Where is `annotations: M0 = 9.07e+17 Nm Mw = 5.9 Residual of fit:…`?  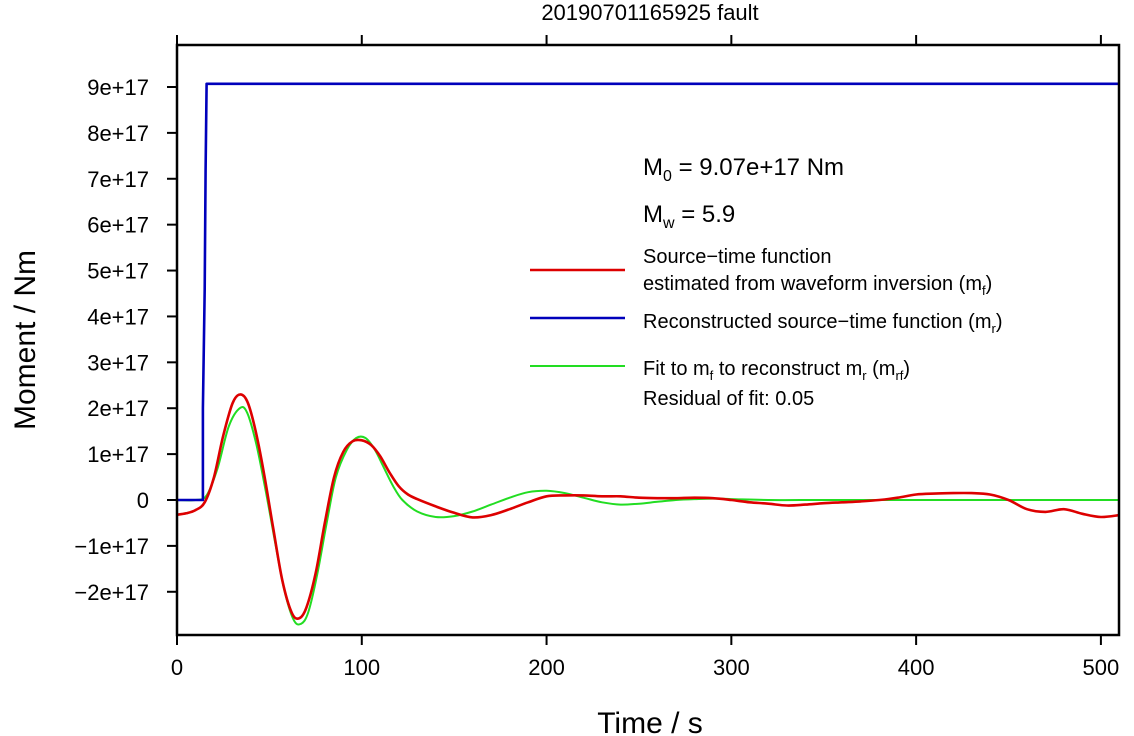 annotations: M0 = 9.07e+17 Nm Mw = 5.9 Residual of fit:… is located at coordinates (743, 282).